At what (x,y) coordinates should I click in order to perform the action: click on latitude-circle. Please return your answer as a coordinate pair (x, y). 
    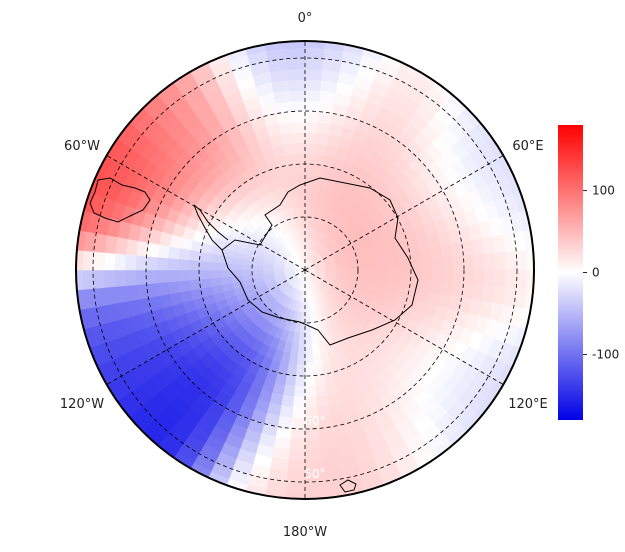
    Looking at the image, I should click on (305, 270).